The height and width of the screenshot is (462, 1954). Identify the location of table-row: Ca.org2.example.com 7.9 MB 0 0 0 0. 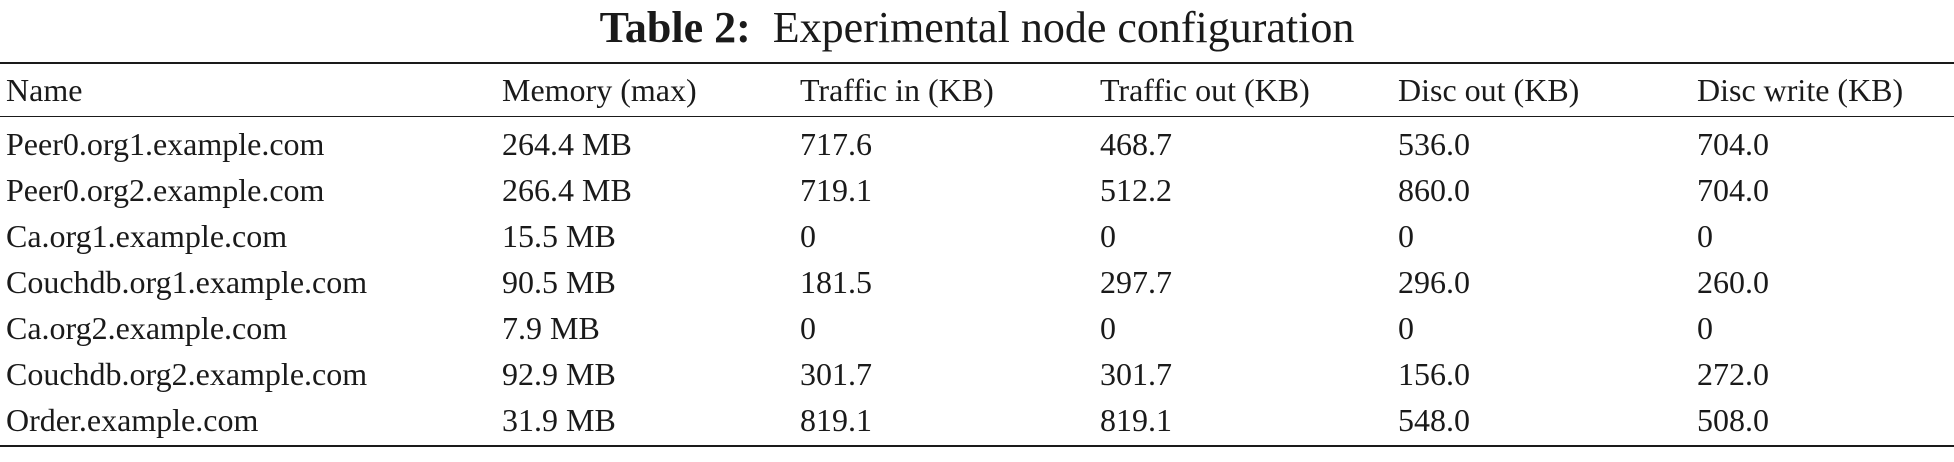
(977, 328).